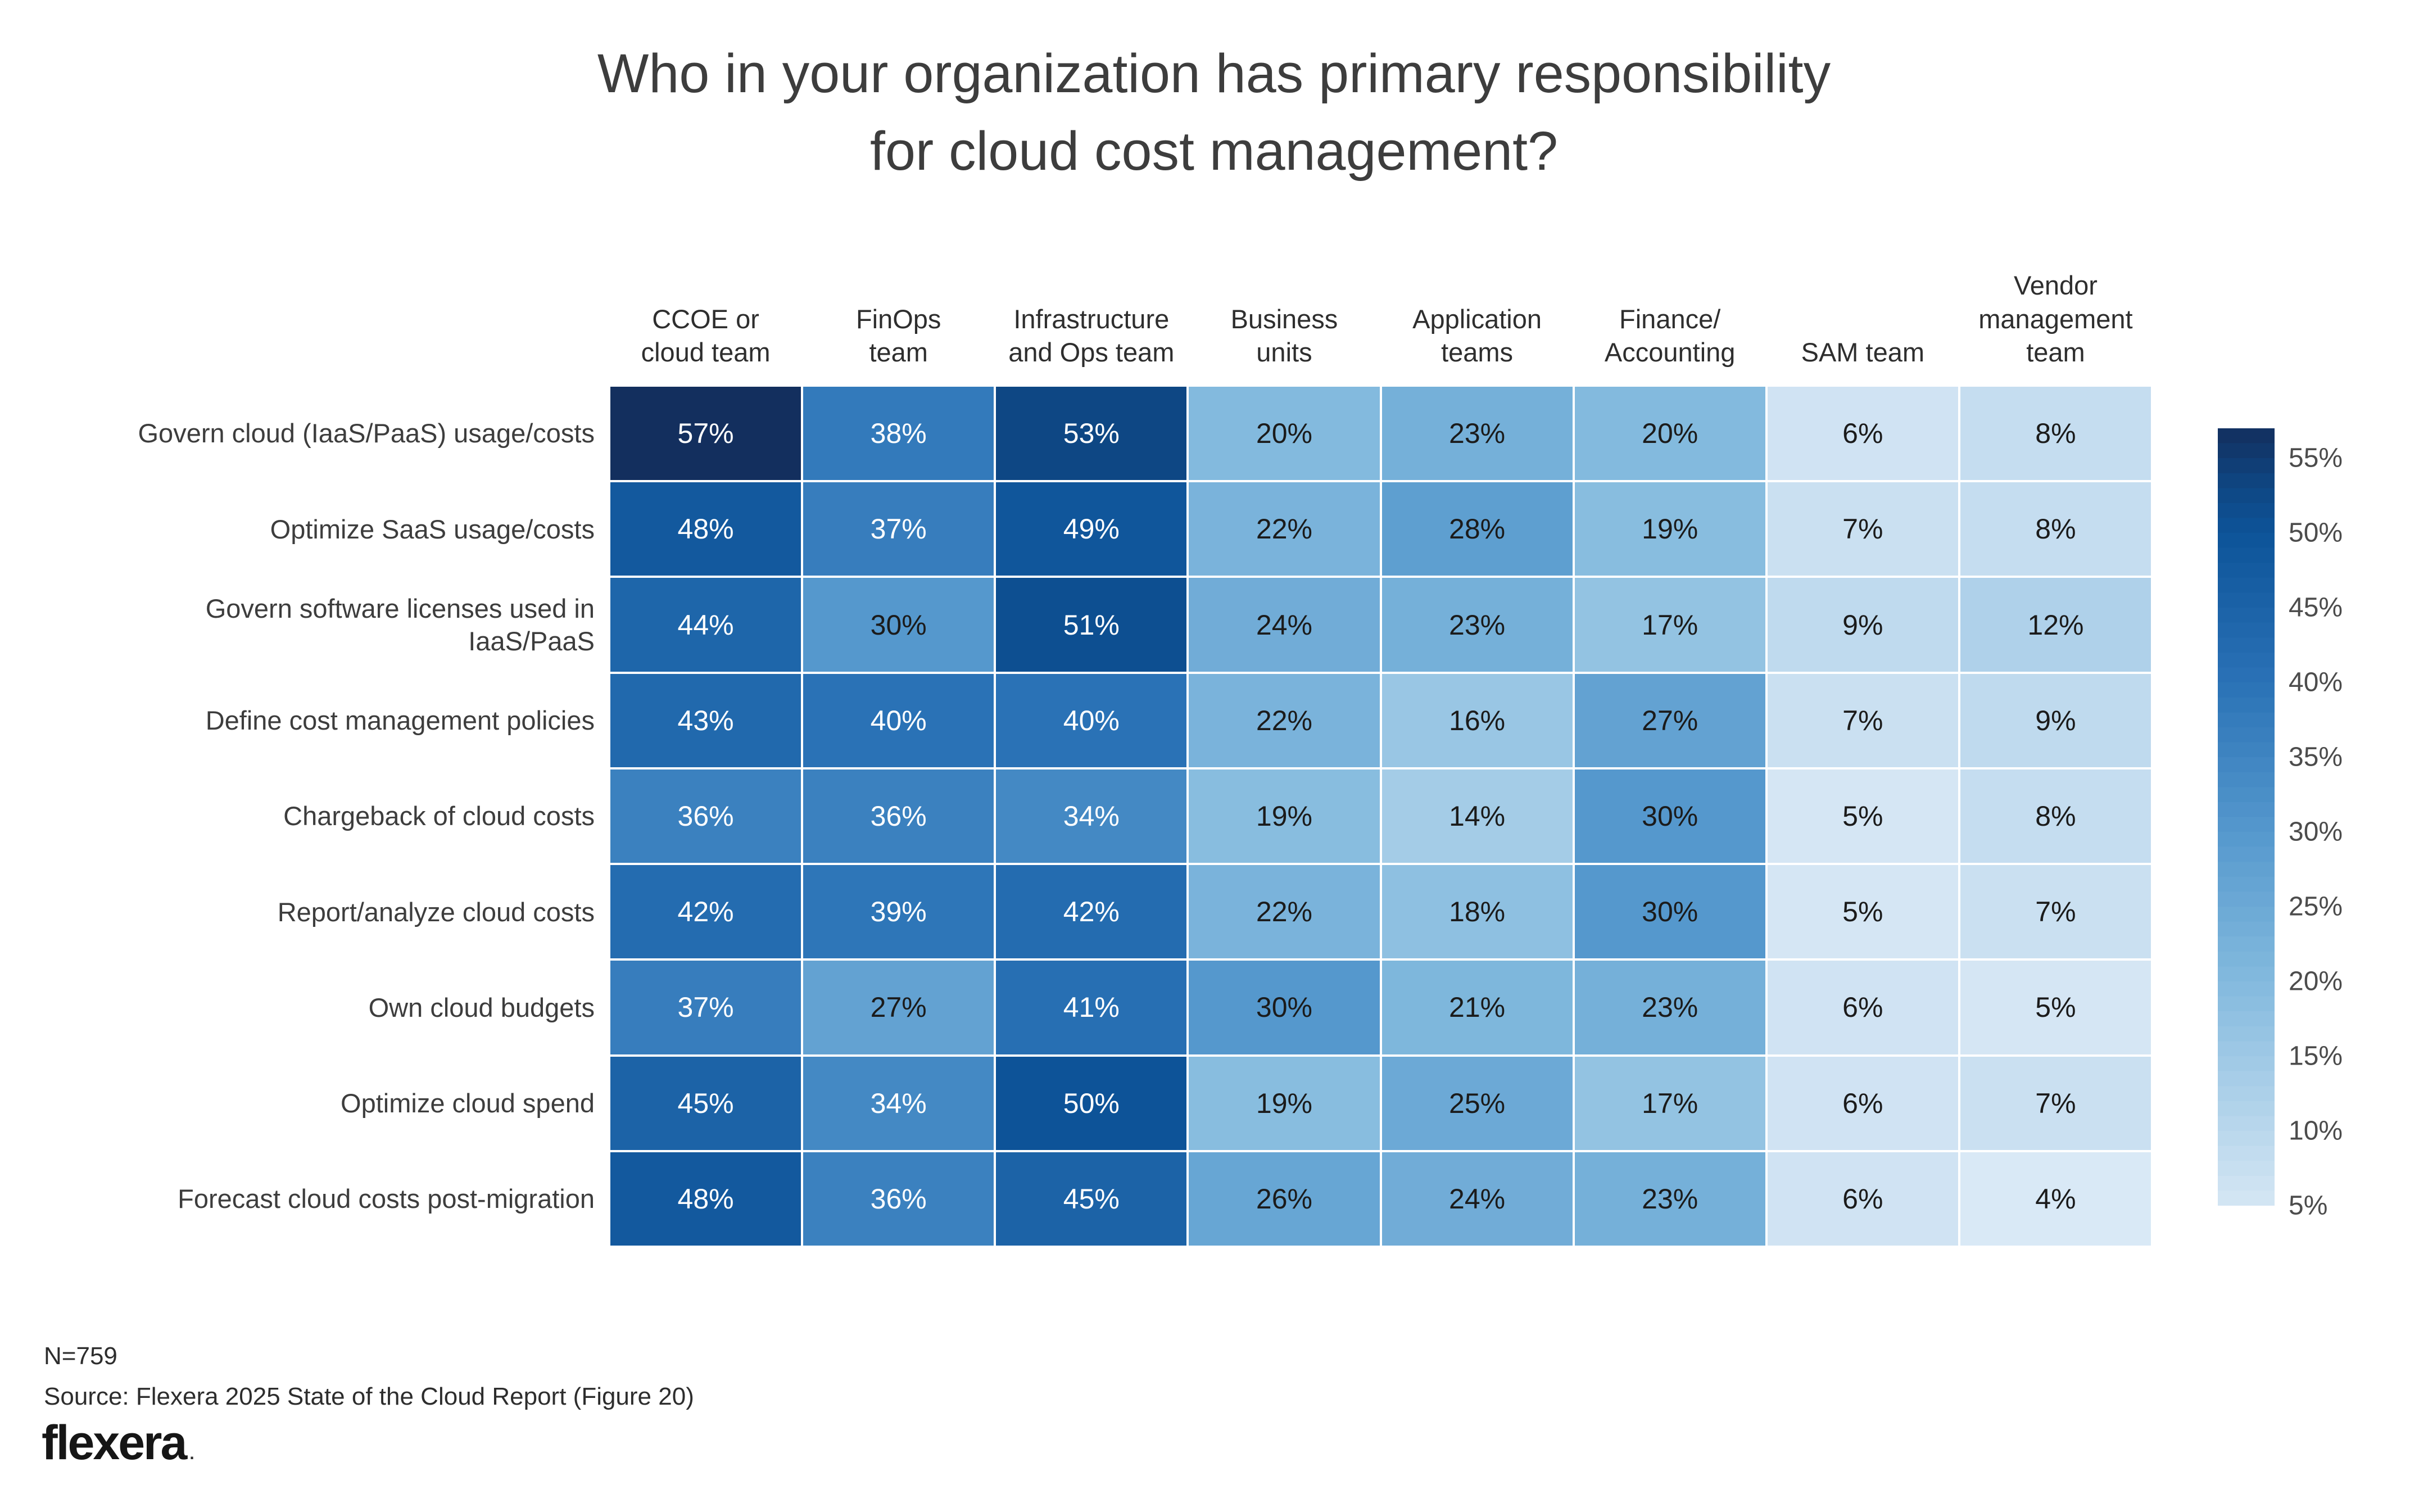 This screenshot has height=1512, width=2428. What do you see at coordinates (1284, 529) in the screenshot?
I see `heatmap-cell-r1-c3: 22%` at bounding box center [1284, 529].